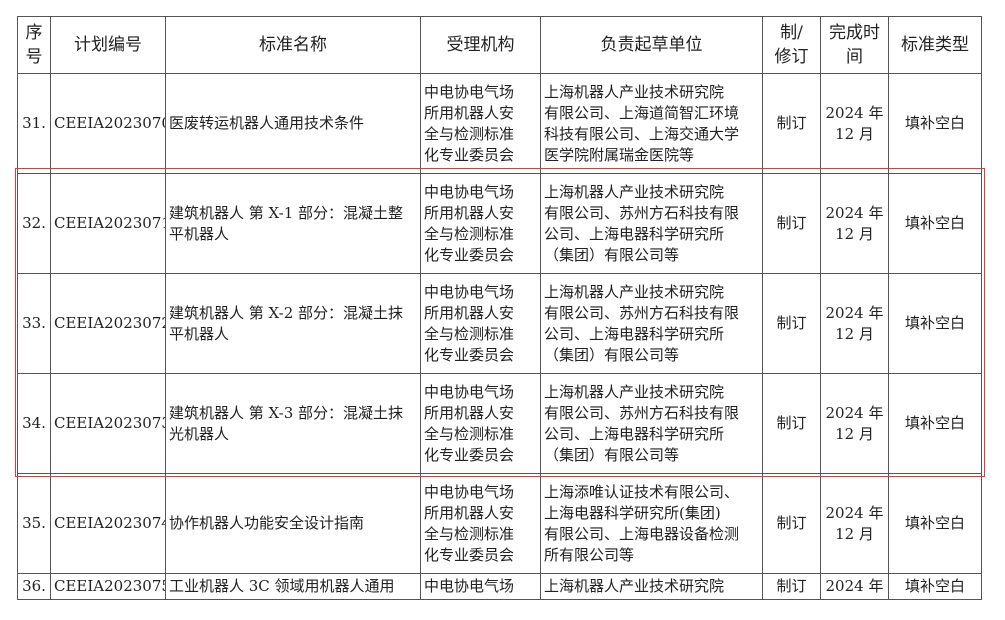  I want to click on plan-code-cell: CEEIA2023075, so click(108, 586).